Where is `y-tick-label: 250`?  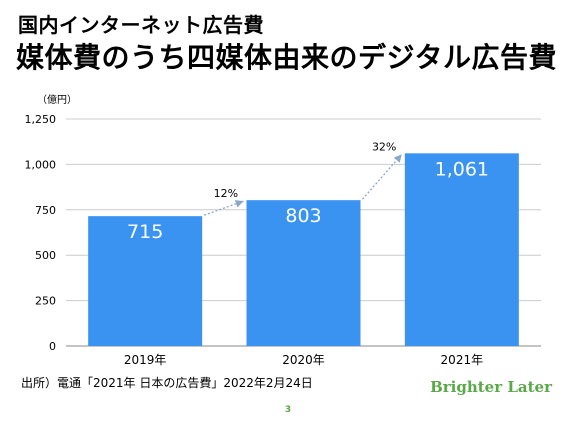
y-tick-label: 250 is located at coordinates (45, 301).